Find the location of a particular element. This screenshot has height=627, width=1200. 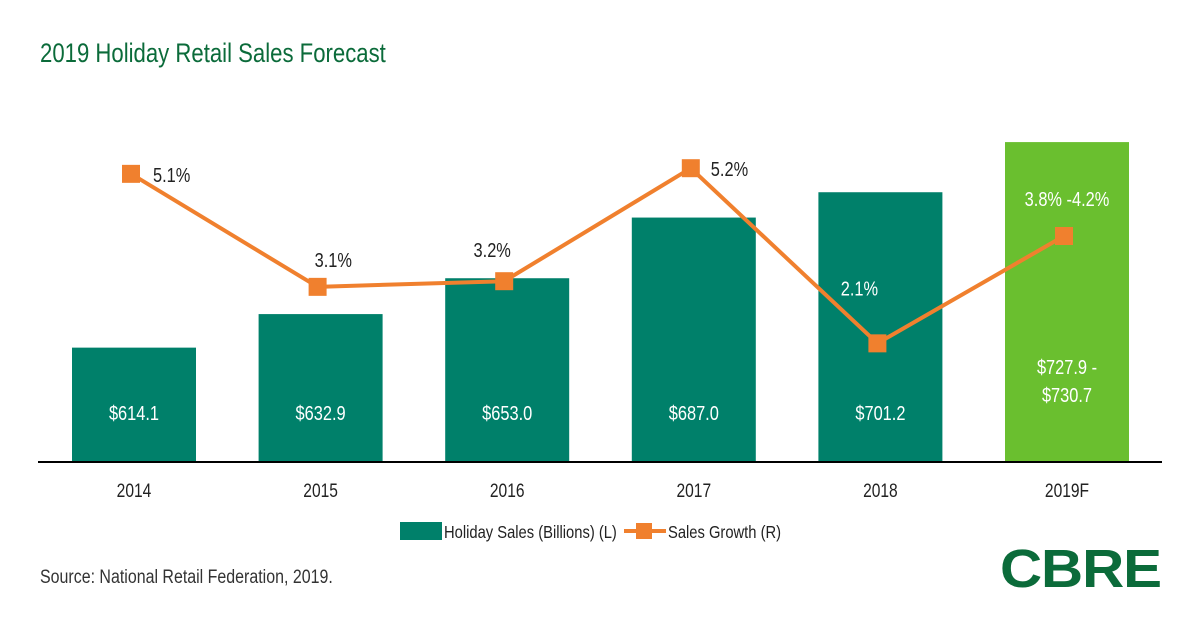

growth-value-label: 3.2% is located at coordinates (492, 250).